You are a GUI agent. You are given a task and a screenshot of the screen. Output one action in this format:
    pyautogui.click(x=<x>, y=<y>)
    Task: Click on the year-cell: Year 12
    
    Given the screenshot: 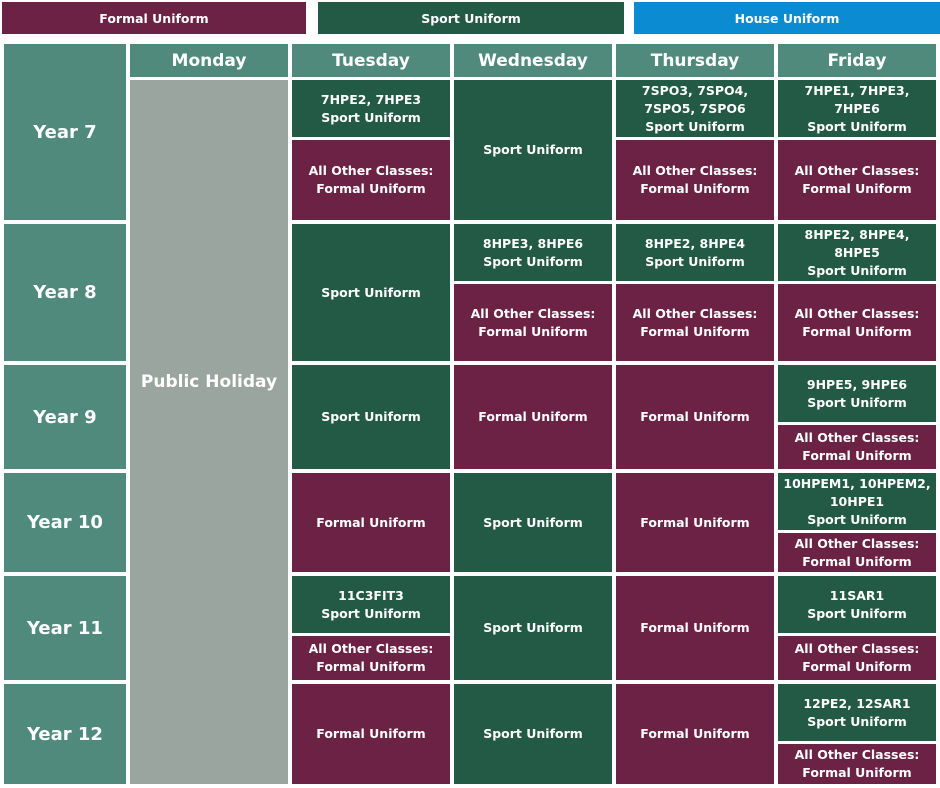 What is the action you would take?
    pyautogui.click(x=65, y=734)
    